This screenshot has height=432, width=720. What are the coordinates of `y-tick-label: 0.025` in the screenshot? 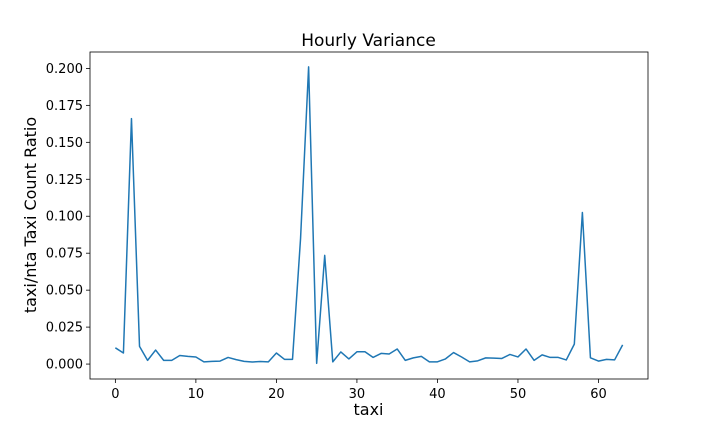 It's located at (64, 328).